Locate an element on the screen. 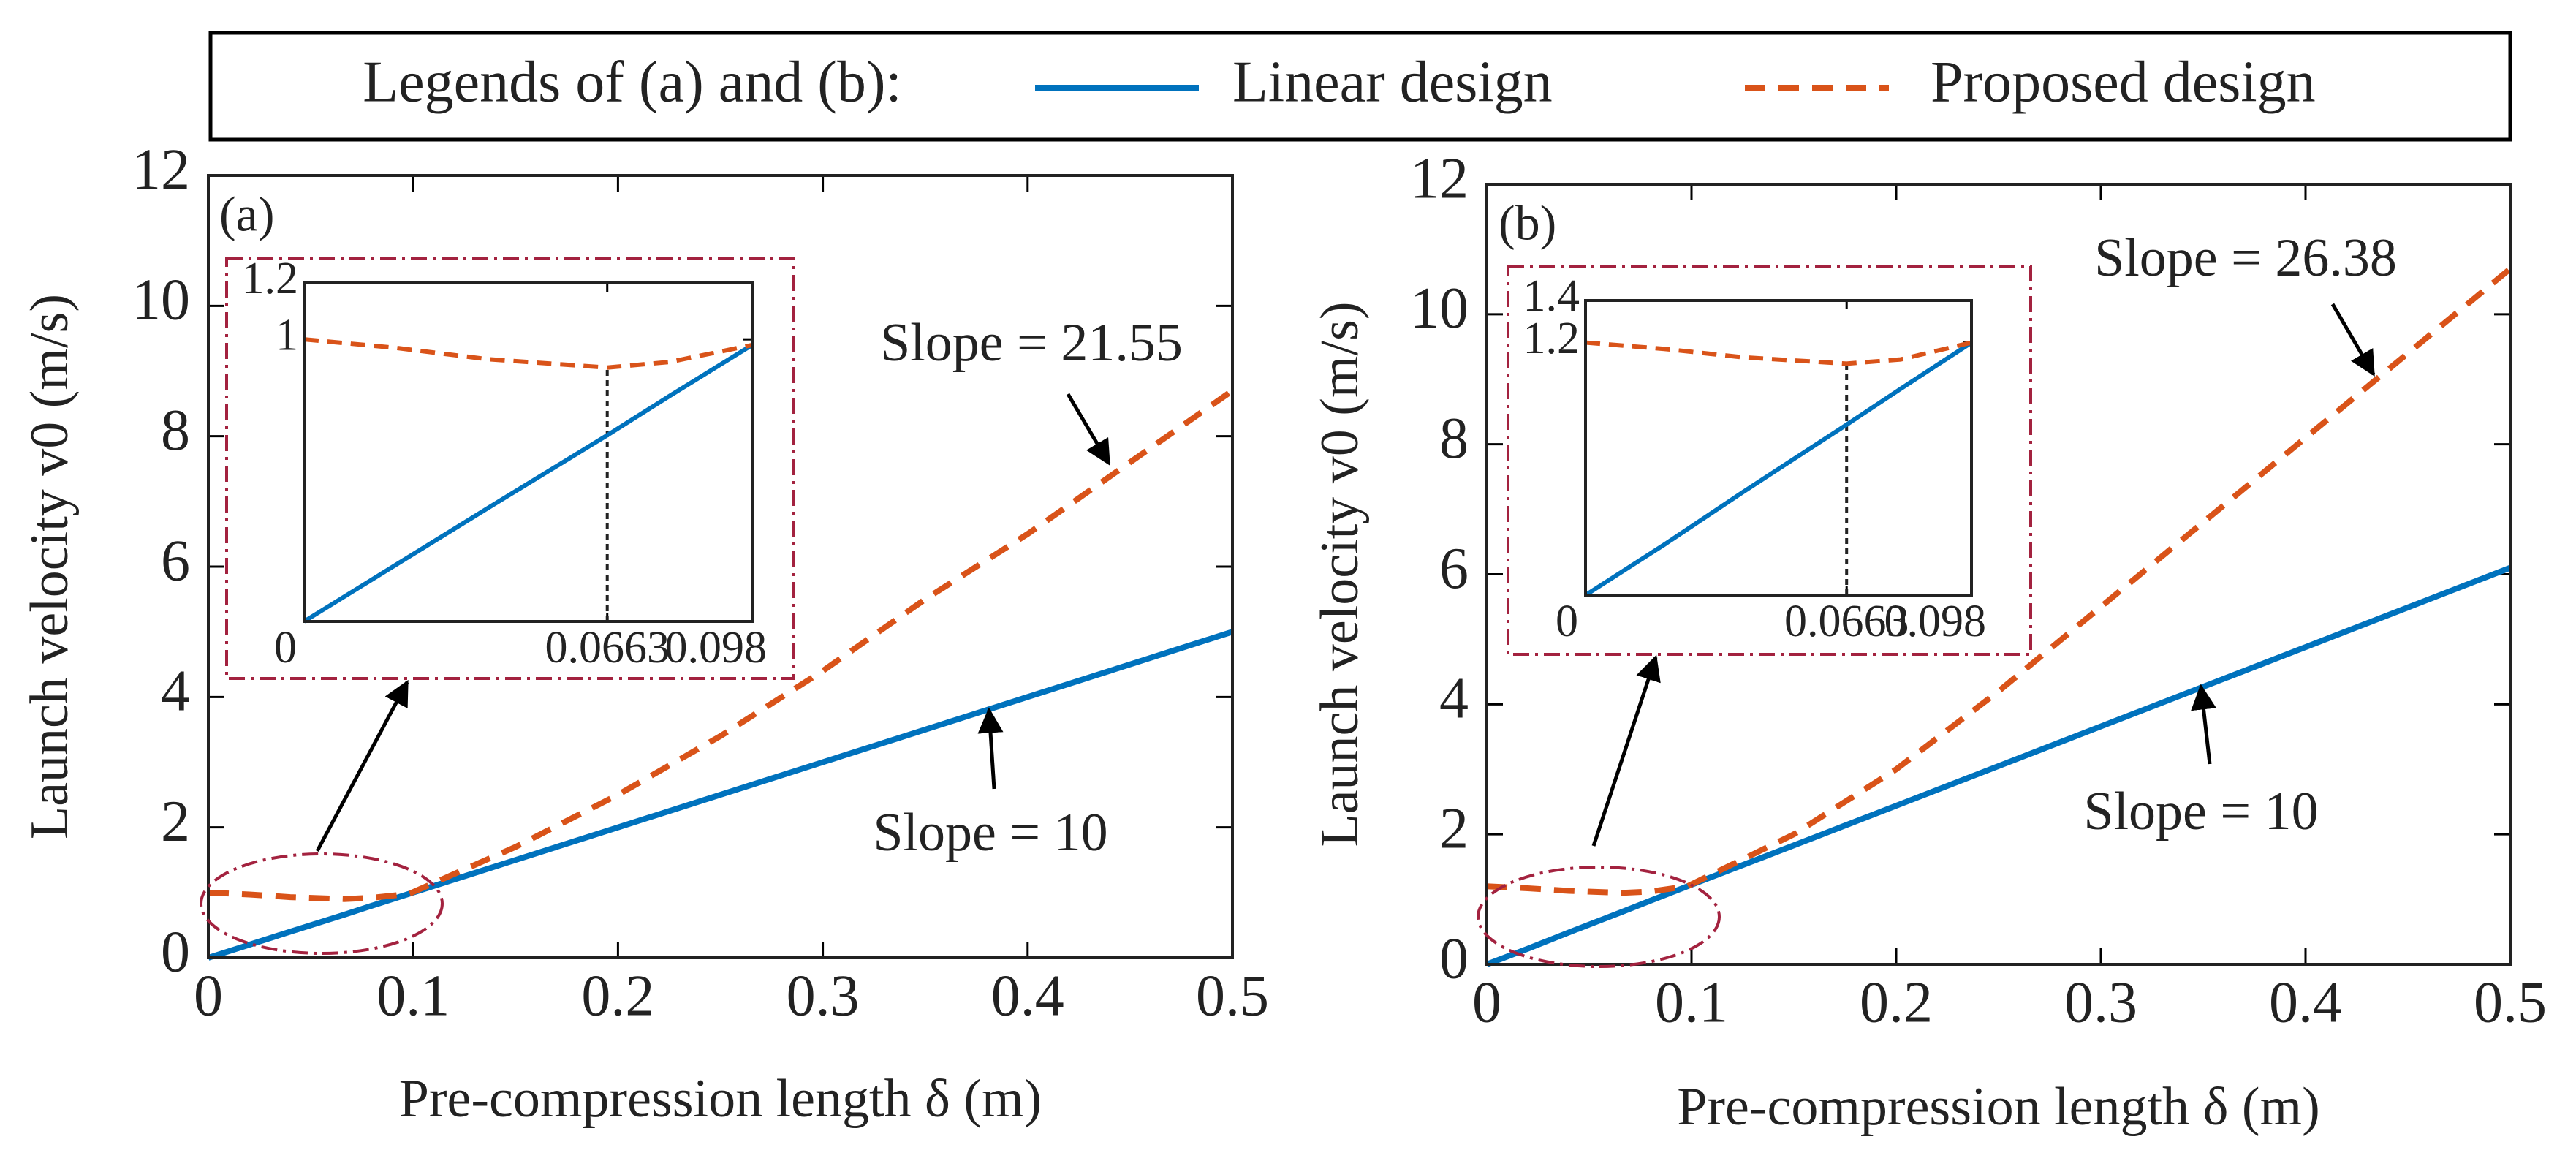 Image resolution: width=2576 pixels, height=1161 pixels. legend-label: Linear design is located at coordinates (1392, 82).